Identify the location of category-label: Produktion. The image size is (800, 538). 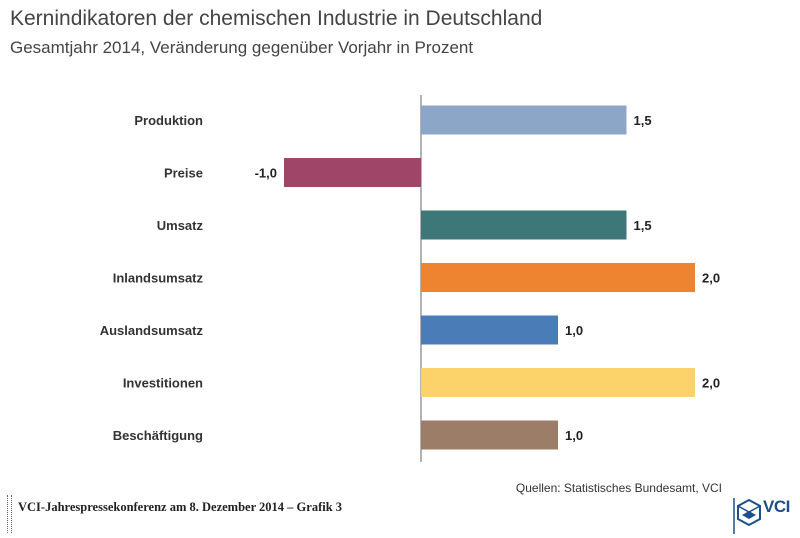
(168, 120).